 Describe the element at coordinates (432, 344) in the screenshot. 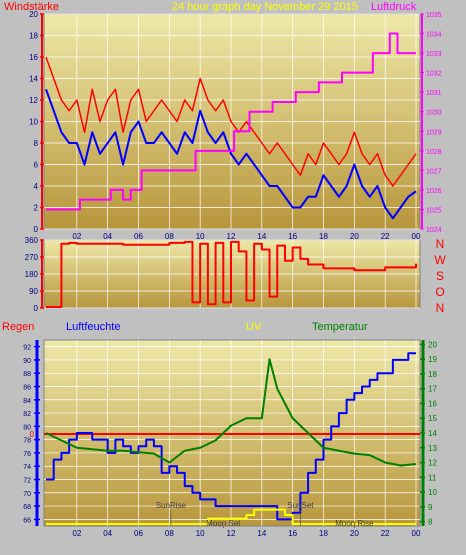

I see `y-right-tick-label: 20` at that location.